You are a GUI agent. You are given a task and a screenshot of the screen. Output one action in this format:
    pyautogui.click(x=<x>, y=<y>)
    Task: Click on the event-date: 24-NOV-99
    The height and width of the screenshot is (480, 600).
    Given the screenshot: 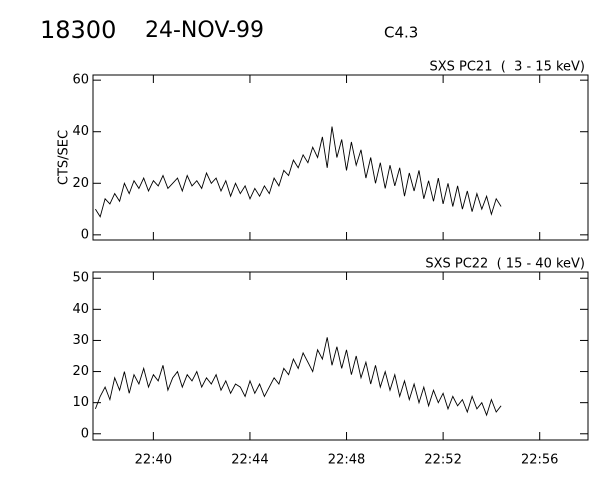 What is the action you would take?
    pyautogui.click(x=204, y=30)
    